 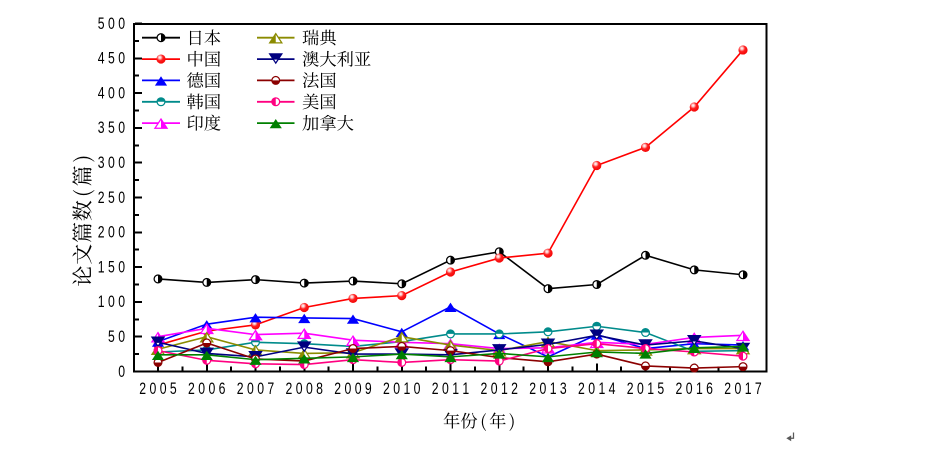 What do you see at coordinates (319, 389) in the screenshot?
I see `svg-text: 8` at bounding box center [319, 389].